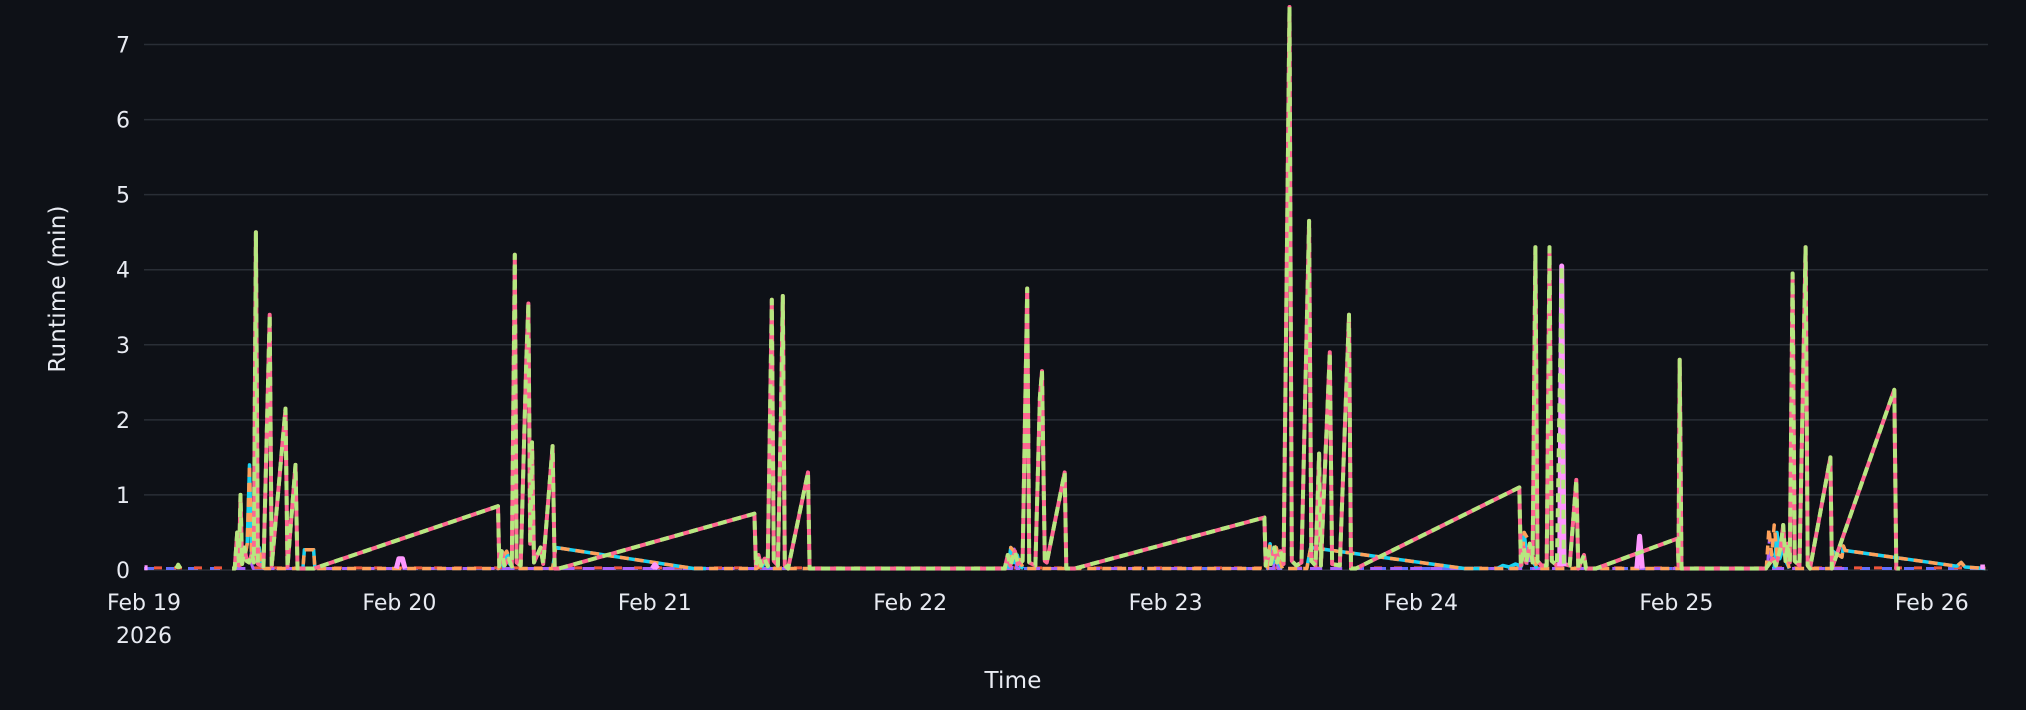 The width and height of the screenshot is (2026, 710). Describe the element at coordinates (123, 496) in the screenshot. I see `y-tick-label: 1` at that location.